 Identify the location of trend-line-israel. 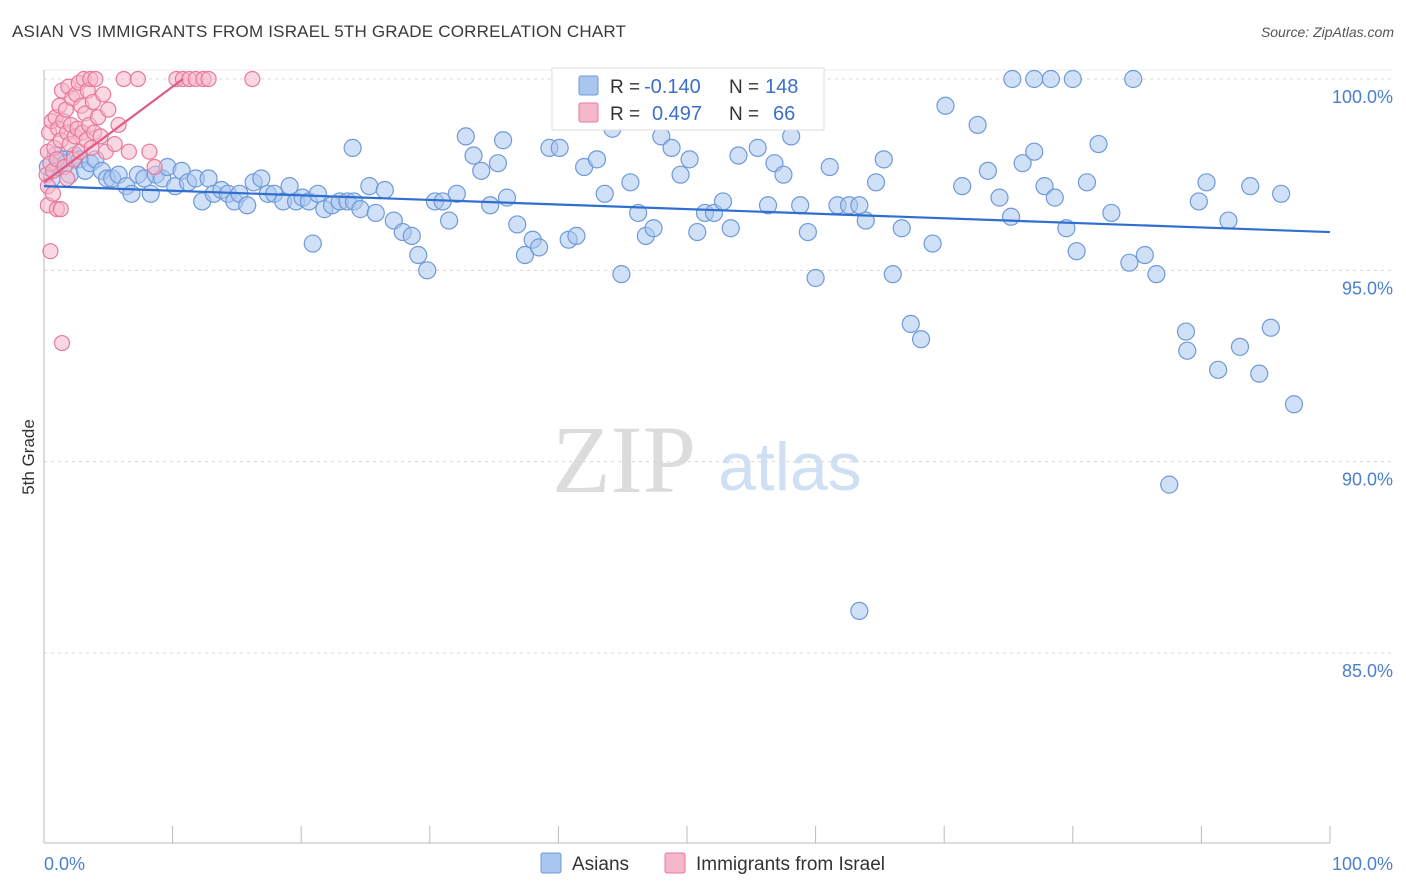
(113, 131).